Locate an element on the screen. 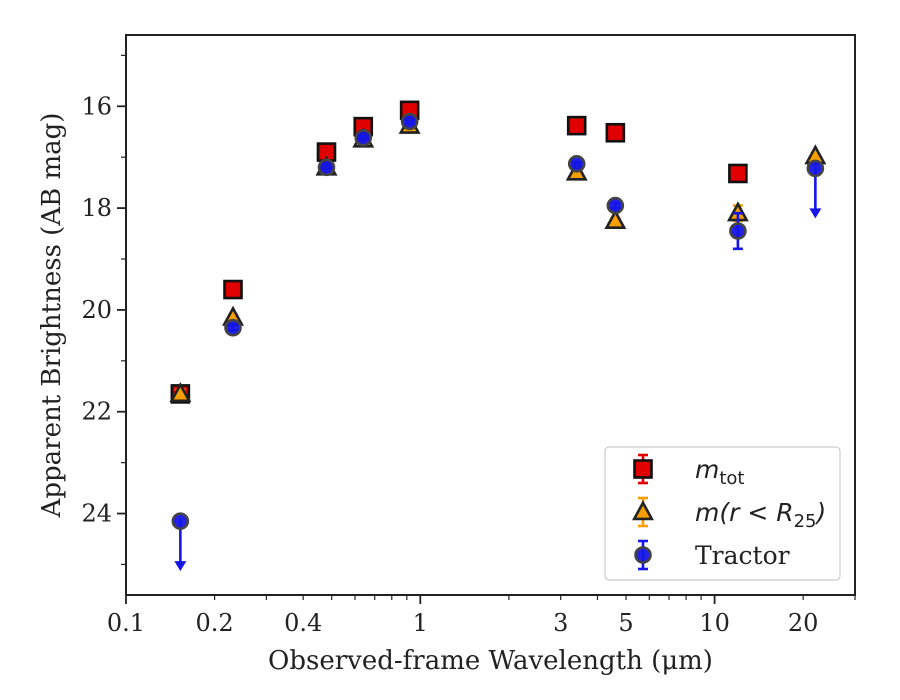 The height and width of the screenshot is (700, 900). x-tick-label: 0.2 is located at coordinates (215, 623).